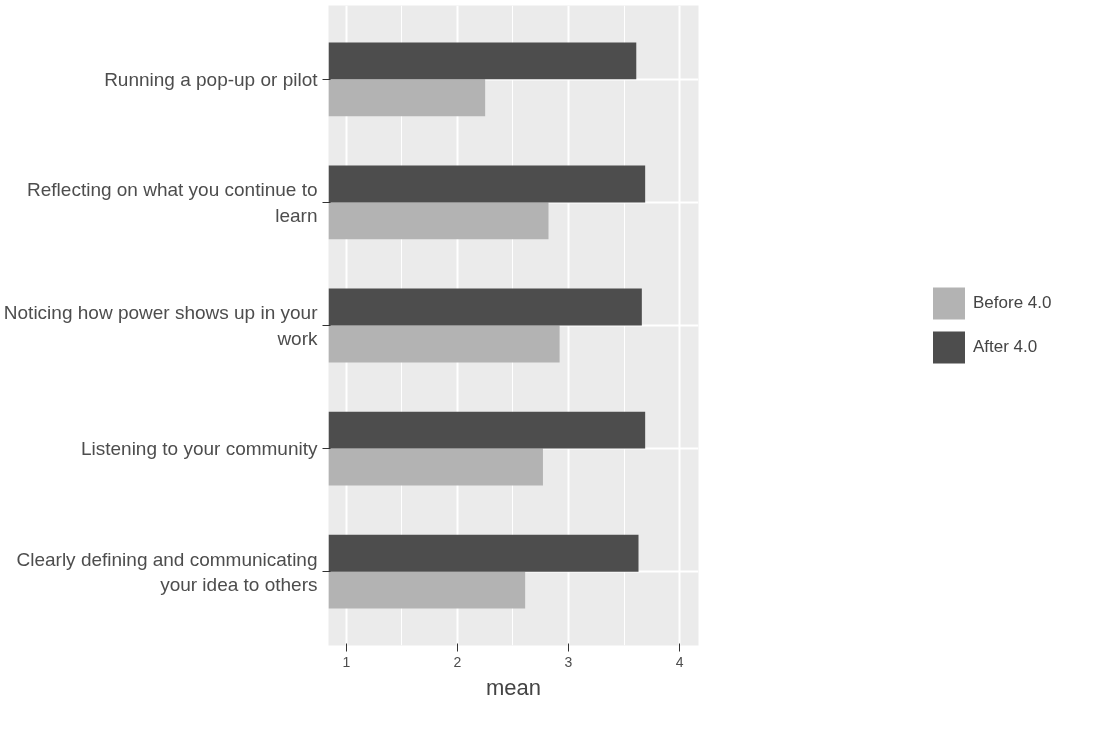 This screenshot has width=1094, height=748. What do you see at coordinates (568, 661) in the screenshot?
I see `x-tick-label: 3` at bounding box center [568, 661].